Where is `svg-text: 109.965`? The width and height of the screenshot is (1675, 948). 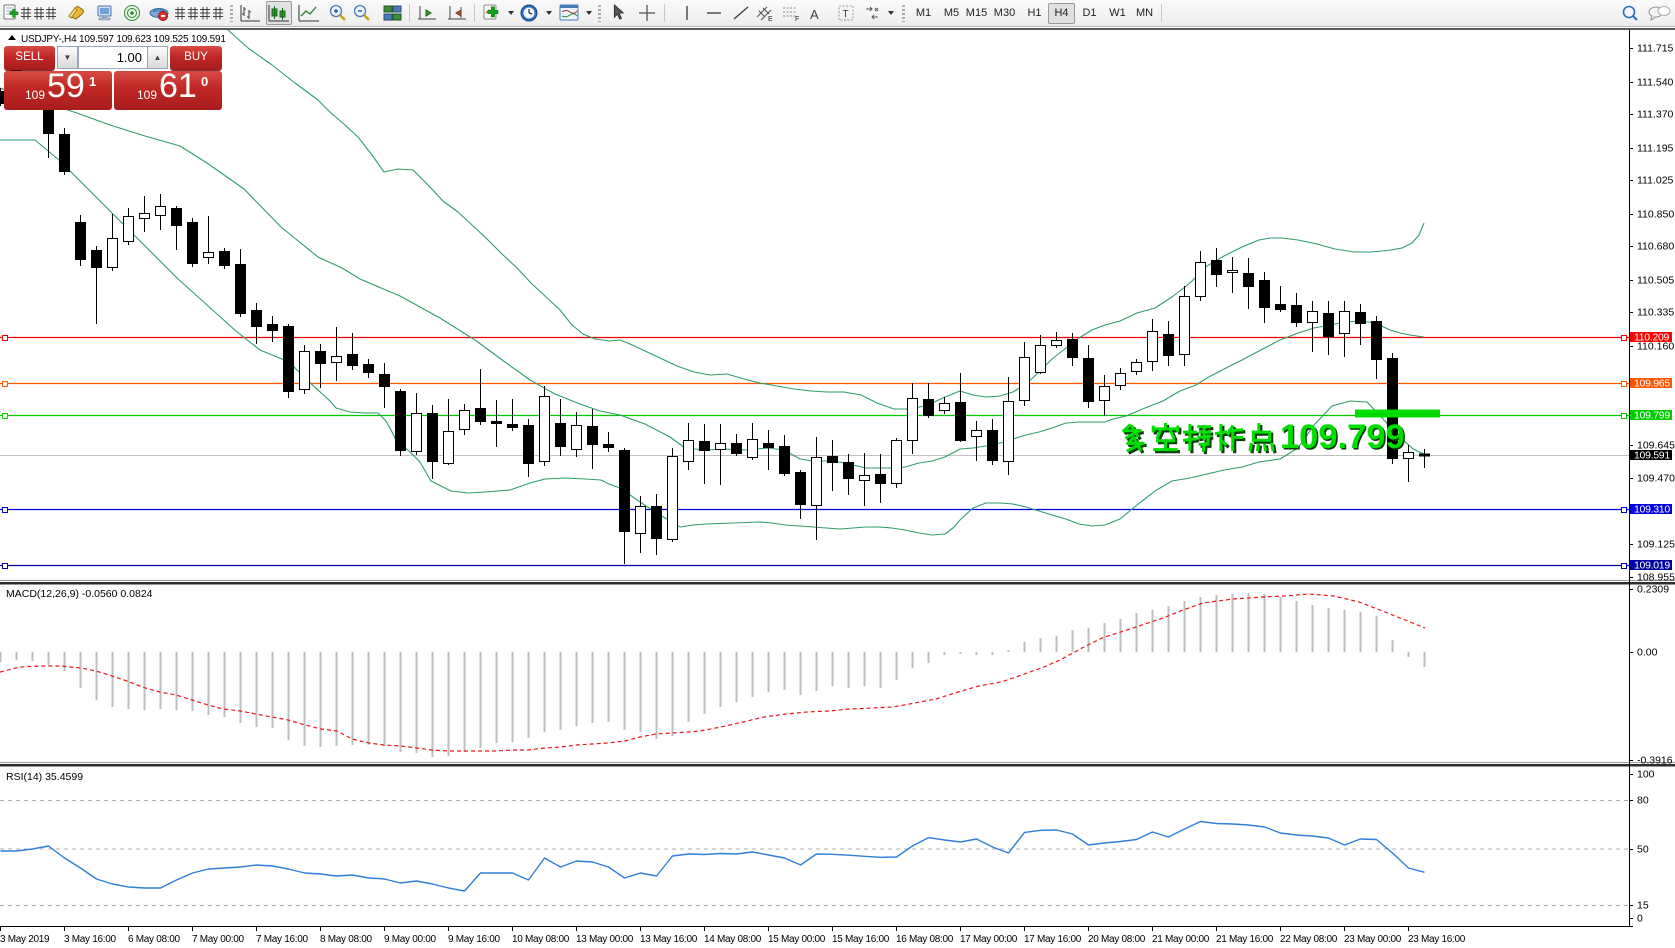 svg-text: 109.965 is located at coordinates (1652, 384).